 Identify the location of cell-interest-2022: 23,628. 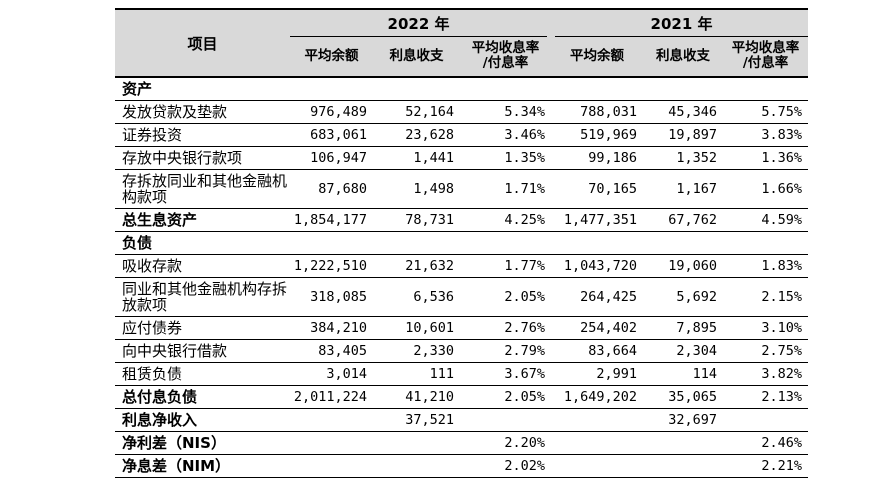
(416, 135).